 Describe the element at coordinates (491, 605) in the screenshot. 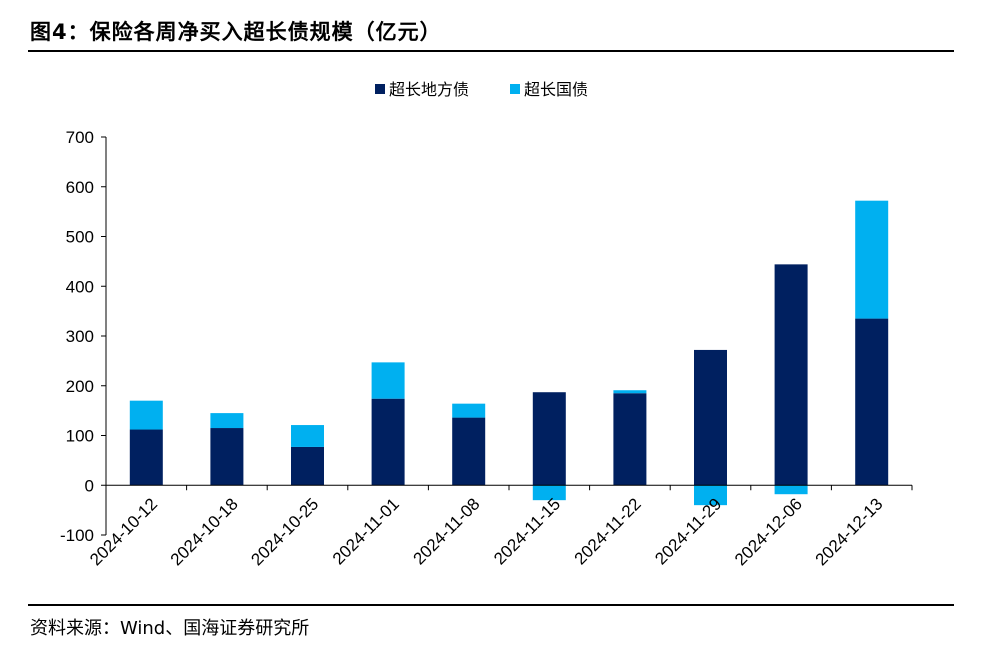

I see `source-rule` at that location.